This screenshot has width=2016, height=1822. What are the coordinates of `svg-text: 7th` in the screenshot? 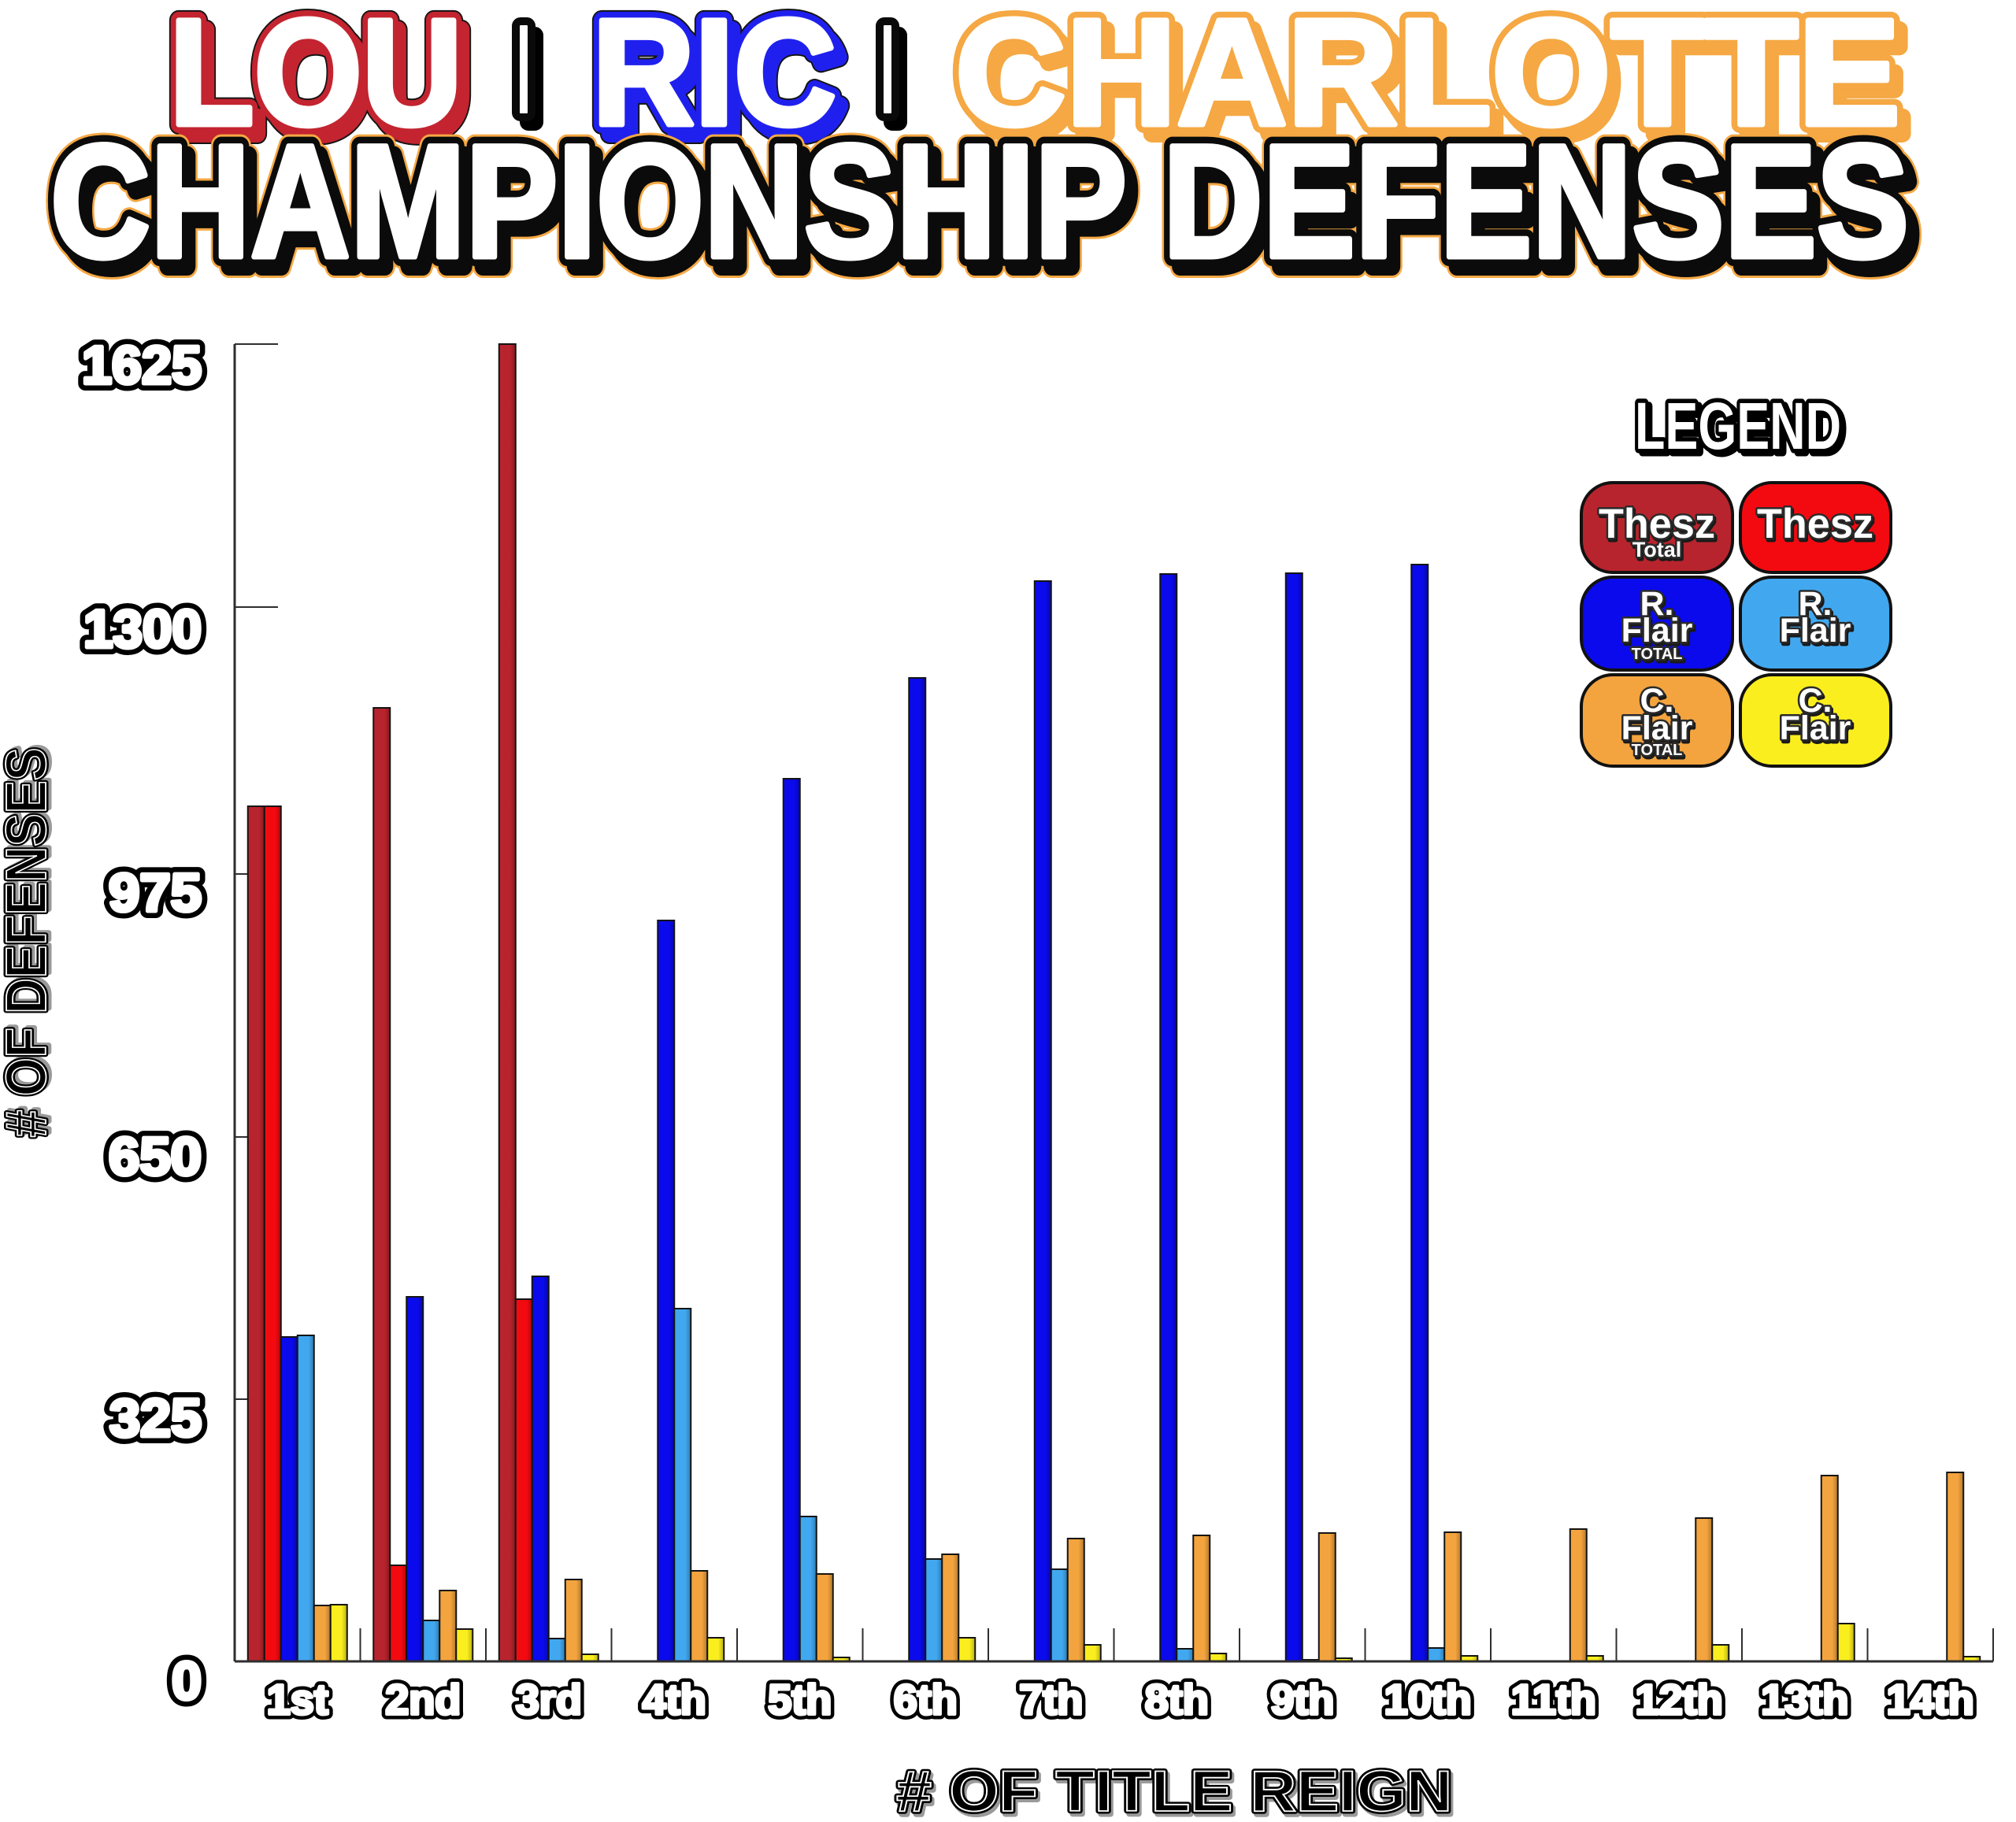 It's located at (1051, 1700).